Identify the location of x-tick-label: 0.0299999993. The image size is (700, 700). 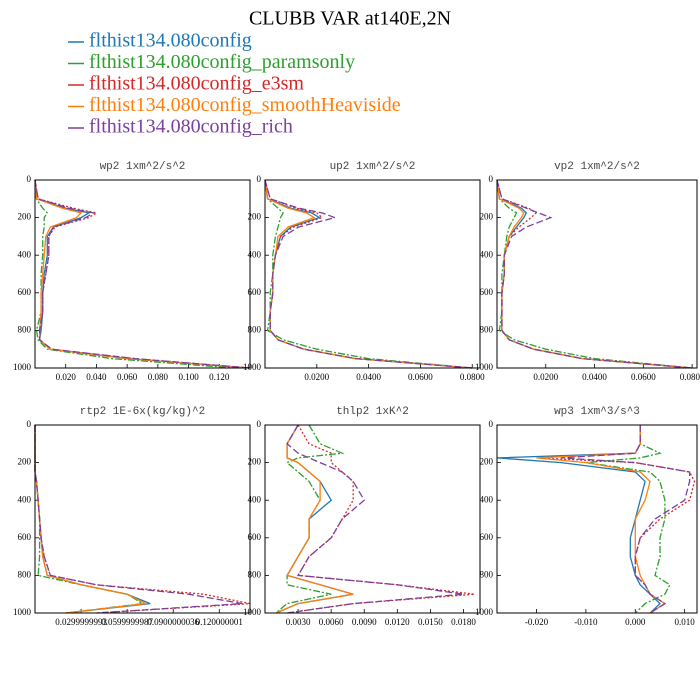
(81, 622).